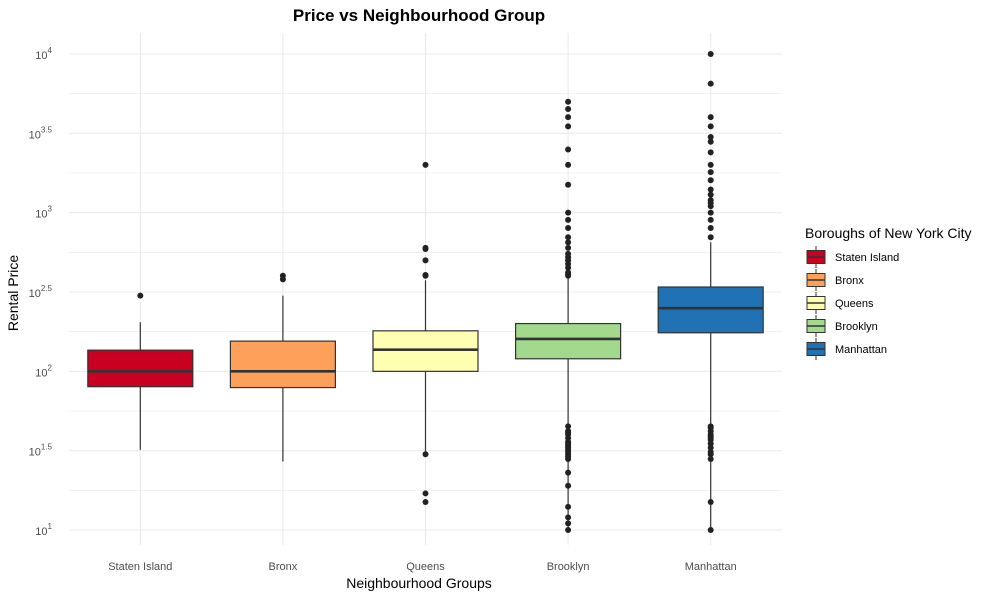  I want to click on y-tick-label: 10¹, so click(43, 530).